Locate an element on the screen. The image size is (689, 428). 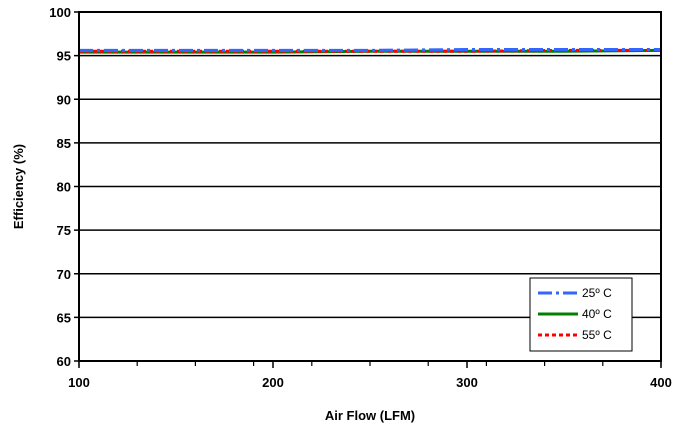
x-tick-label-100: 100 is located at coordinates (79, 382).